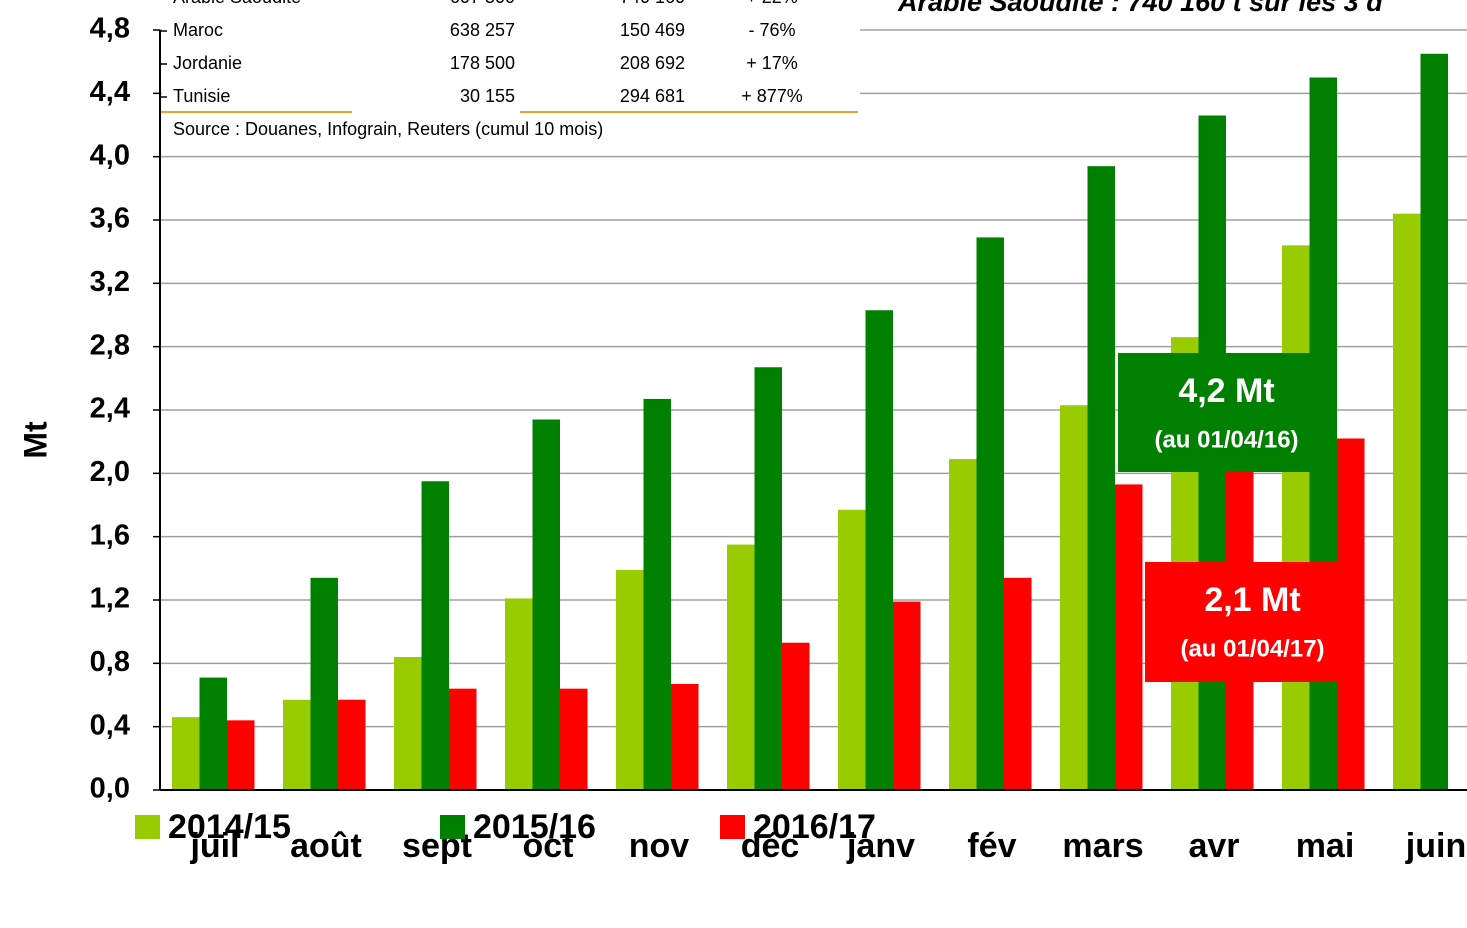 The width and height of the screenshot is (1467, 928). I want to click on x-tick-label: fév, so click(991, 846).